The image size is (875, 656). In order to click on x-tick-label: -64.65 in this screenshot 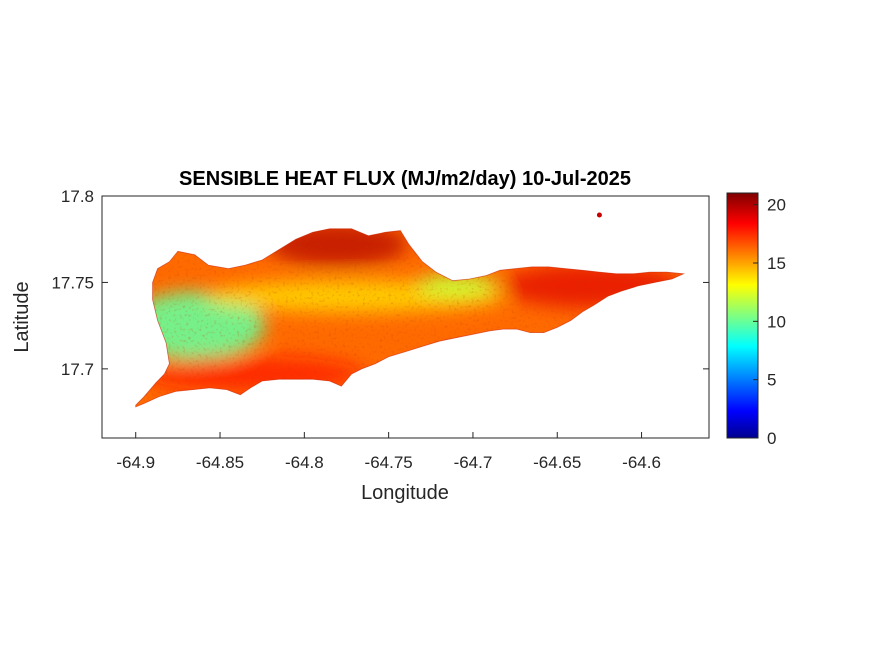, I will do `click(557, 462)`.